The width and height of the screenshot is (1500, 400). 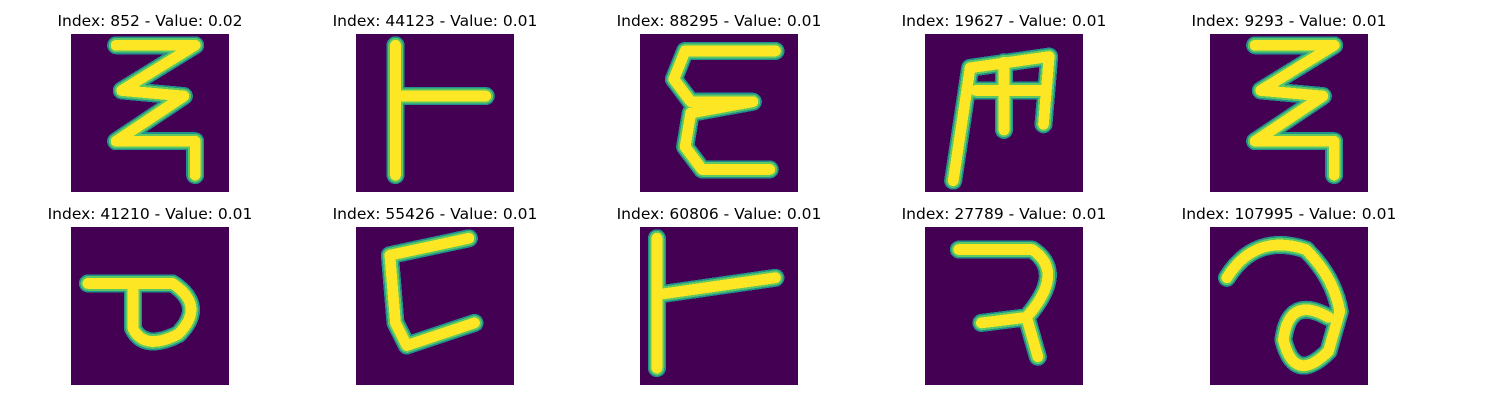 I want to click on panel-title: Index: 107995 - Value: 0.01, so click(x=1289, y=214).